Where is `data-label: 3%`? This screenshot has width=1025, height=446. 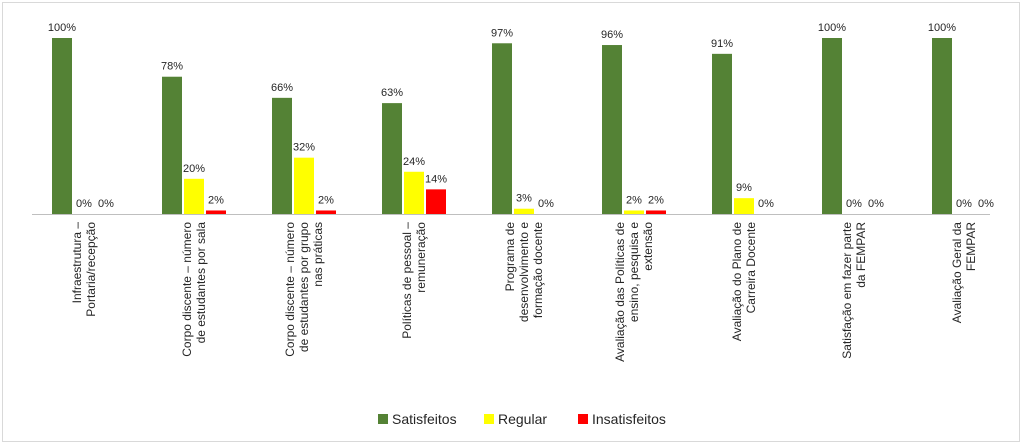
data-label: 3% is located at coordinates (524, 199).